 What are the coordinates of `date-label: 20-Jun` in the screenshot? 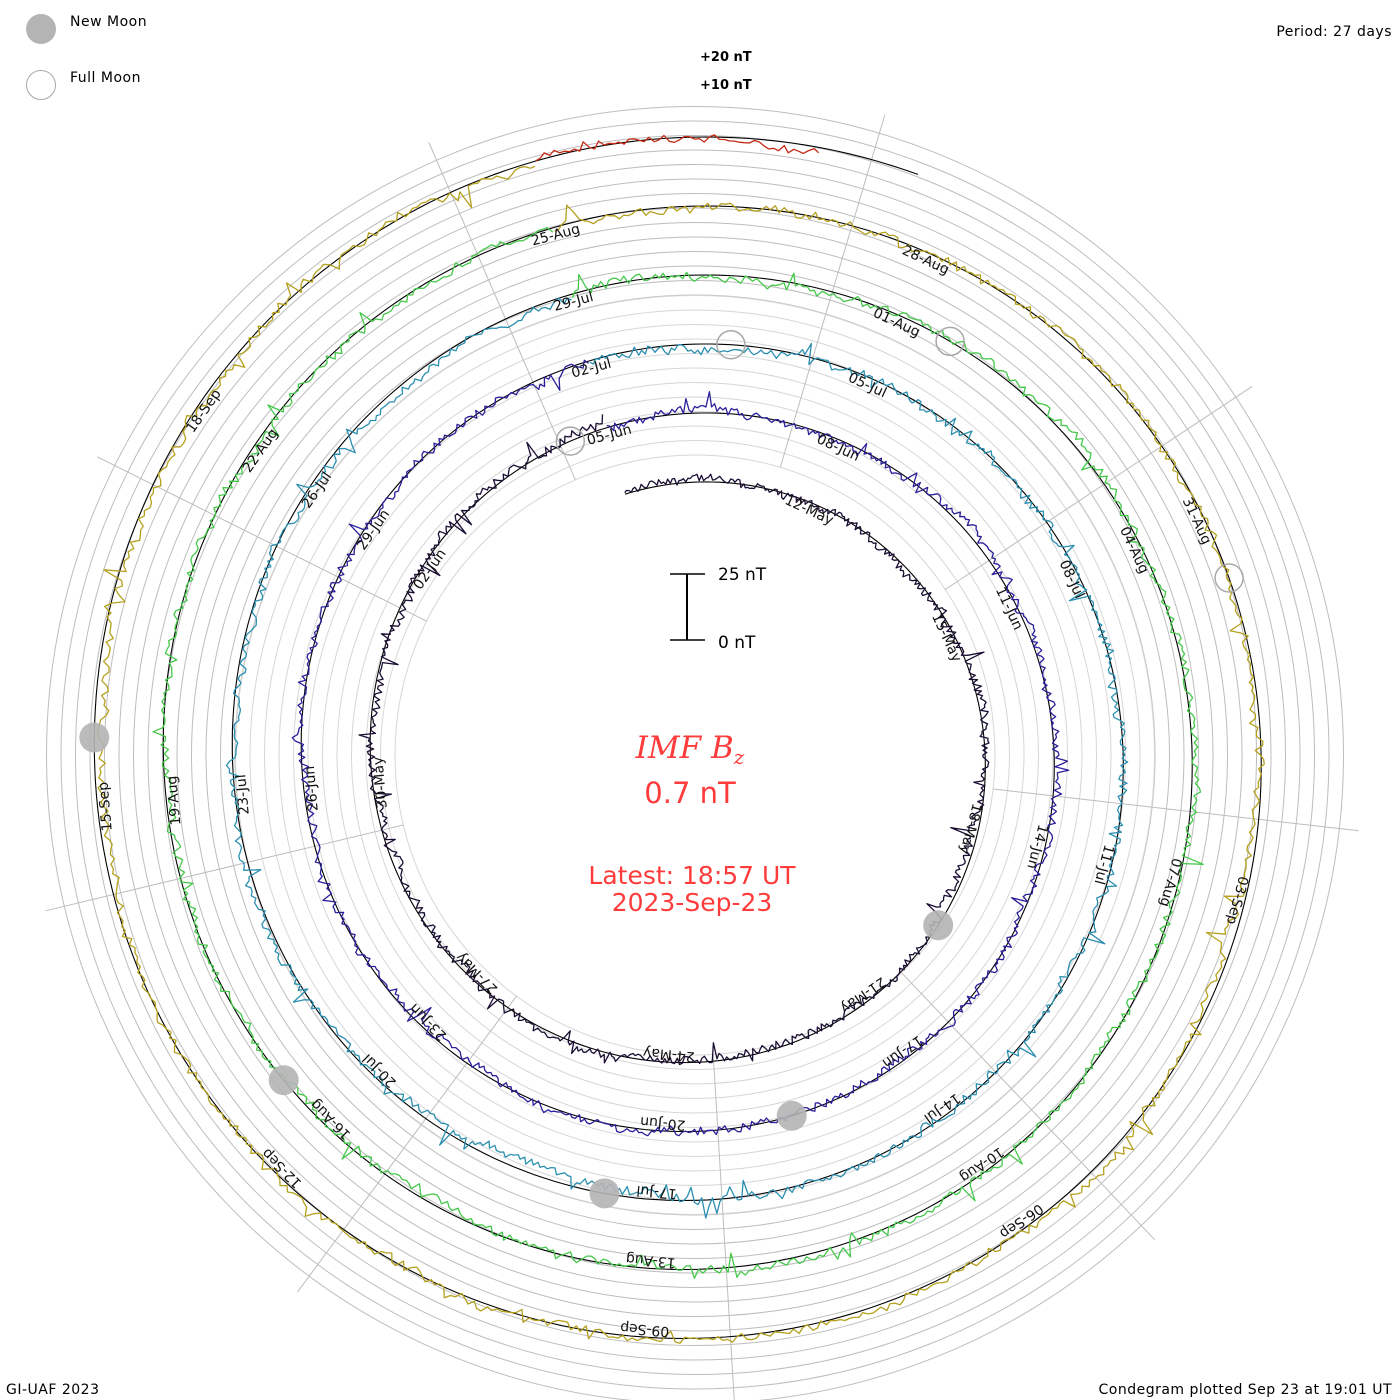 It's located at (662, 1123).